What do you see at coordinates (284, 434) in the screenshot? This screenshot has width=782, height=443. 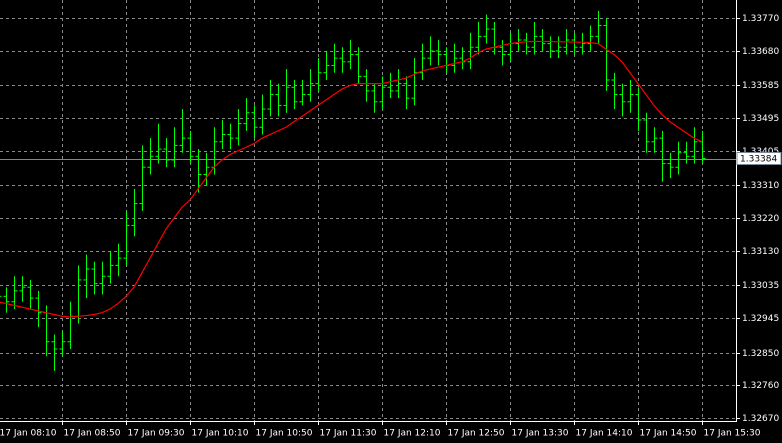 I see `x-tick-label: 17 Jan 10:50` at bounding box center [284, 434].